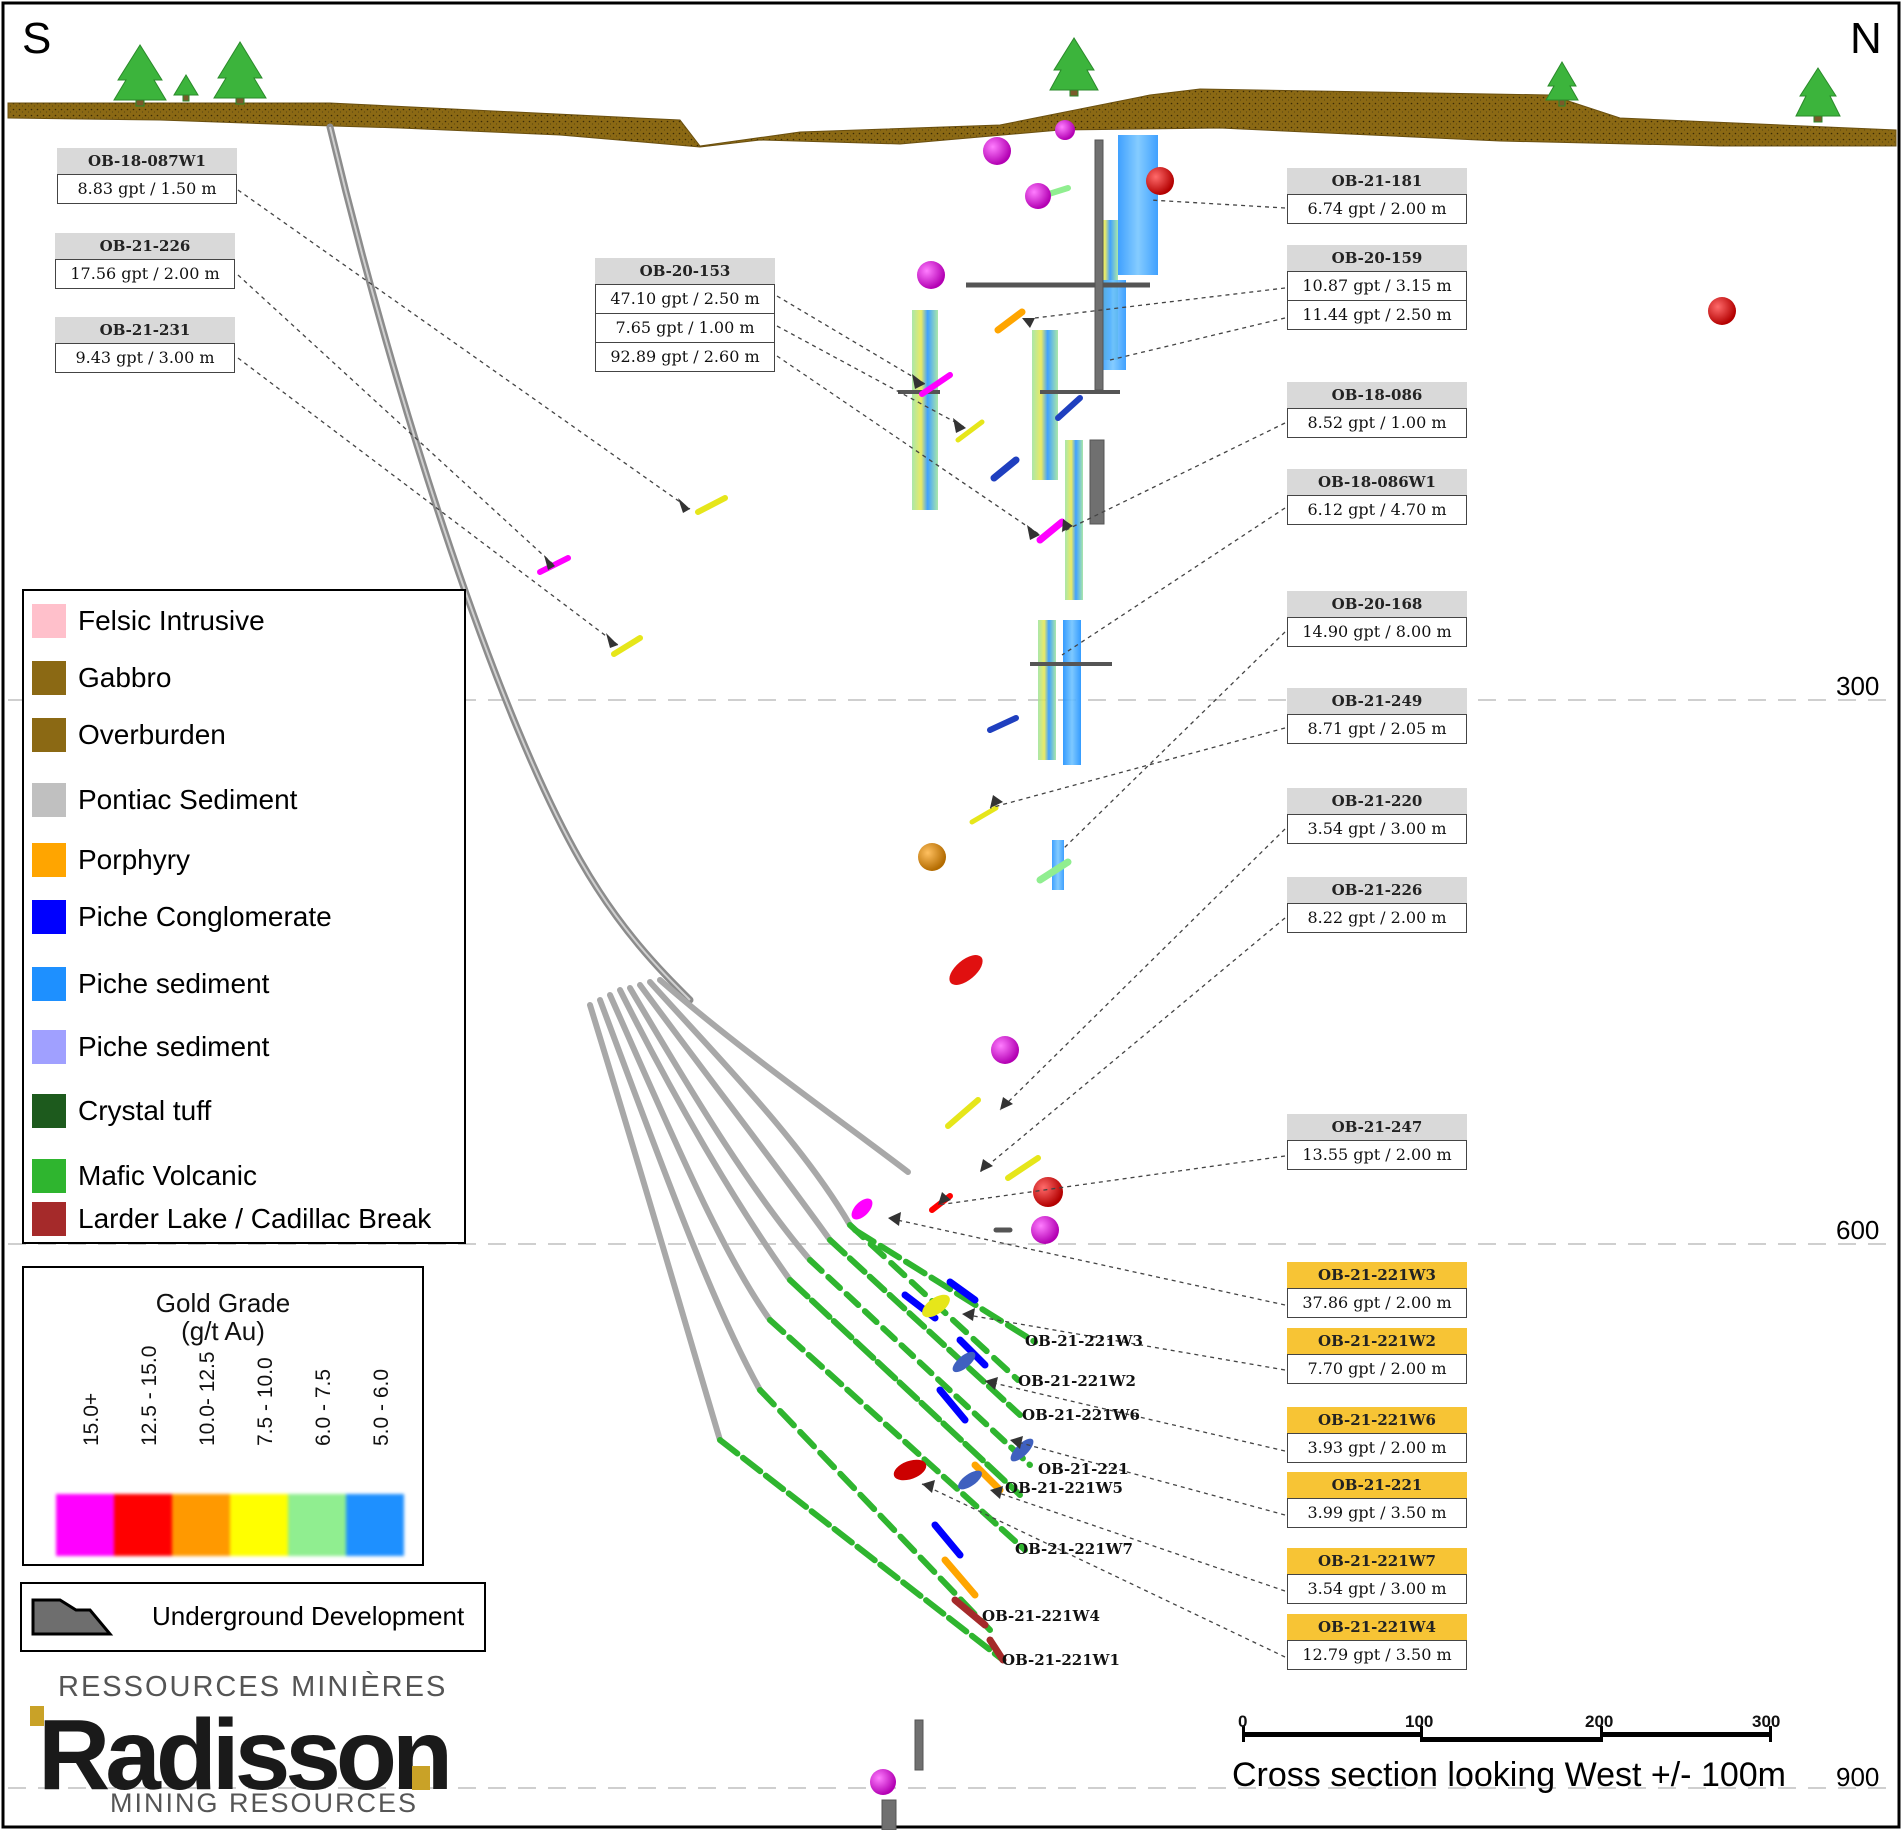 The height and width of the screenshot is (1830, 1902). I want to click on composite-columns, so click(1035, 512).